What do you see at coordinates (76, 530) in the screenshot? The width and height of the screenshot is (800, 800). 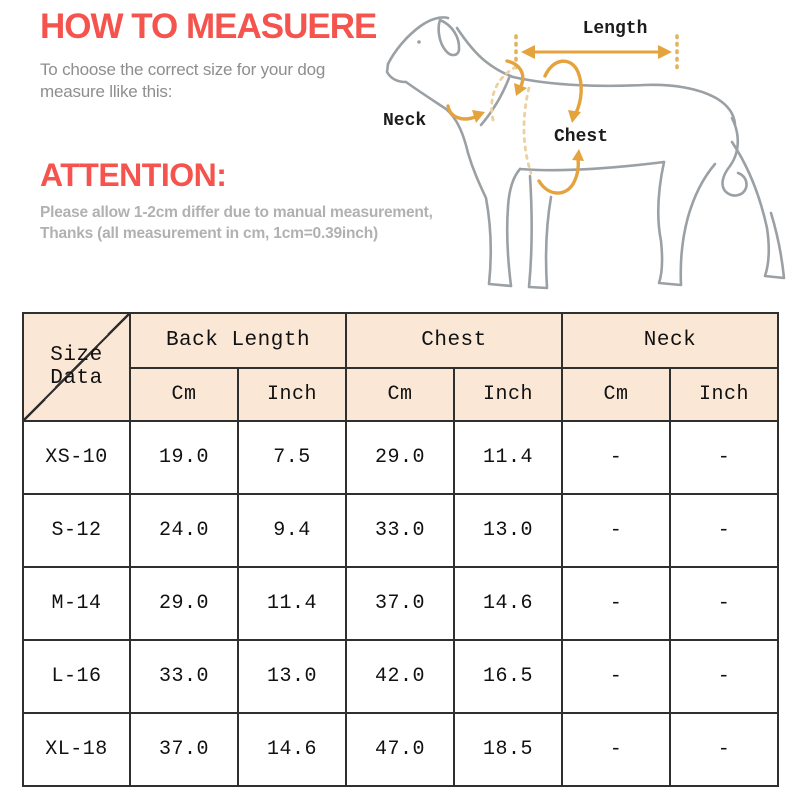 I see `size-label: S-12` at bounding box center [76, 530].